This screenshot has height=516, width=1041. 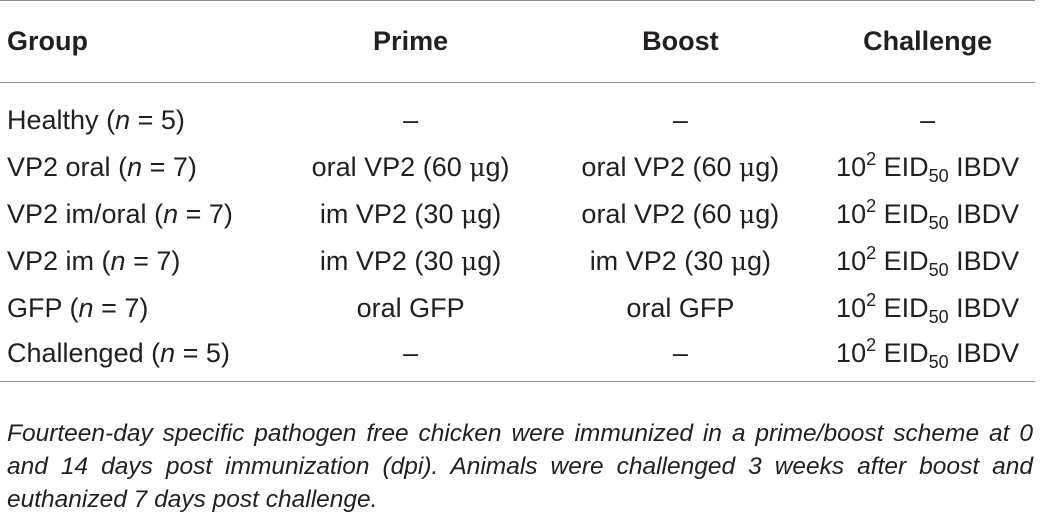 I want to click on boost-cell: oral GFP, so click(x=680, y=308).